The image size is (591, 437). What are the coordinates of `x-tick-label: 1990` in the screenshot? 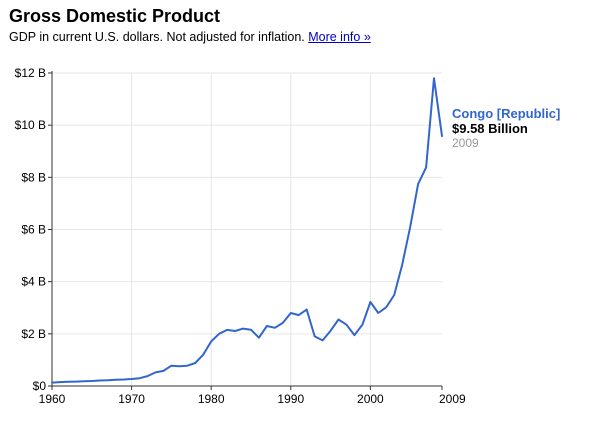 It's located at (290, 399).